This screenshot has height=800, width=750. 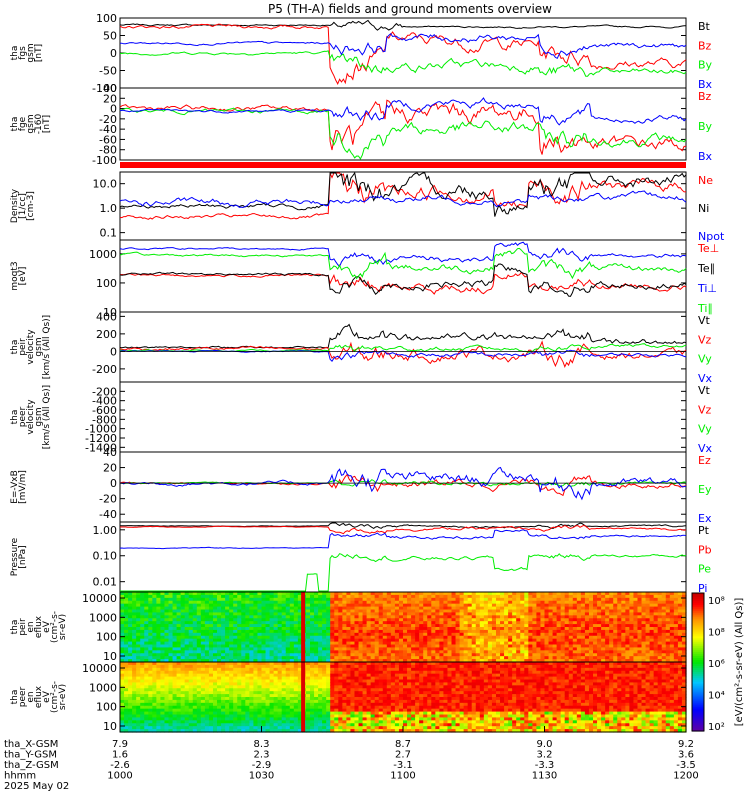 What do you see at coordinates (708, 248) in the screenshot?
I see `temp-legend-Te⊥: Te⊥` at bounding box center [708, 248].